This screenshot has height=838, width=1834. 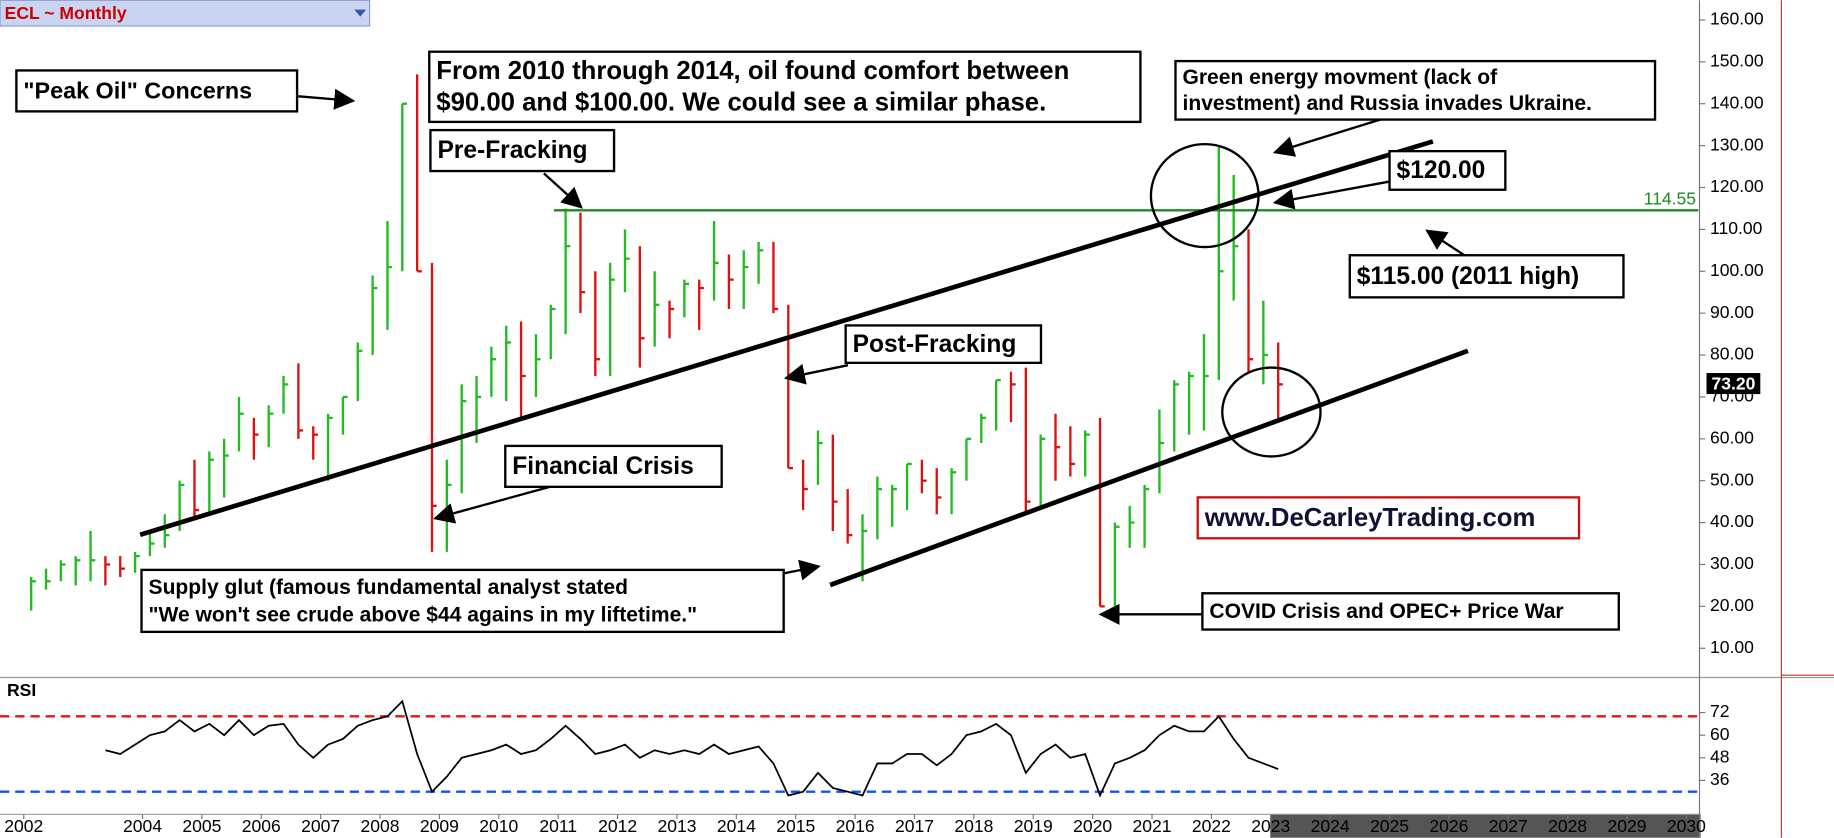 What do you see at coordinates (914, 826) in the screenshot?
I see `x-tick-label: 2017` at bounding box center [914, 826].